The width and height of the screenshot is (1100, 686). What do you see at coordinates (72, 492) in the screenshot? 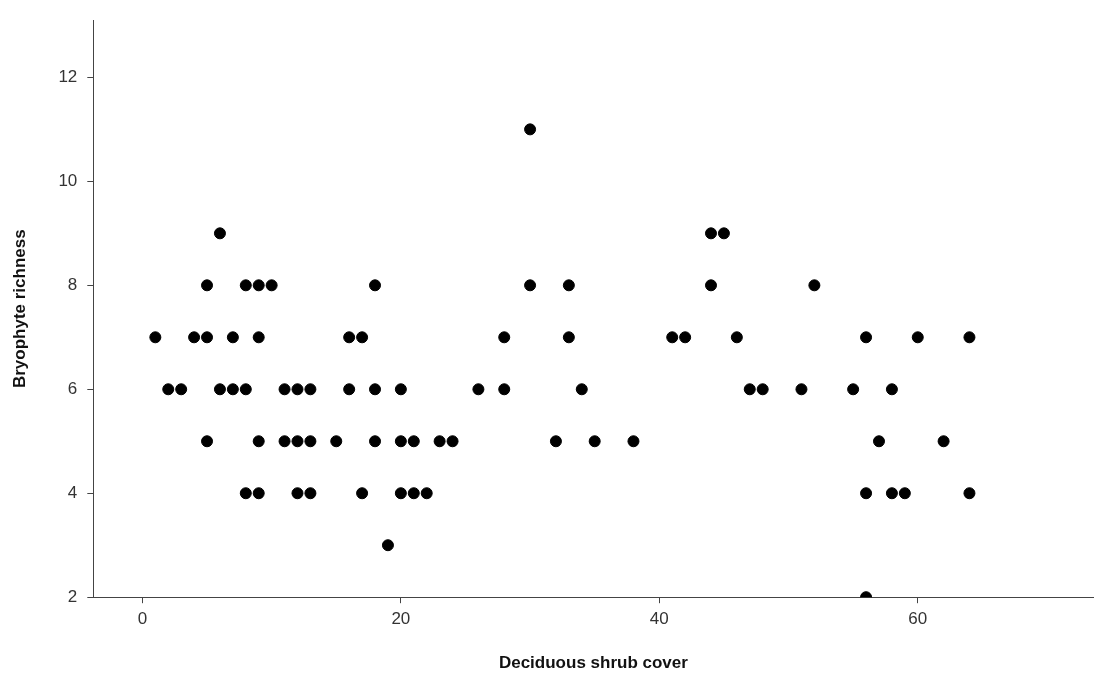
I see `y-tick-label: 4` at bounding box center [72, 492].